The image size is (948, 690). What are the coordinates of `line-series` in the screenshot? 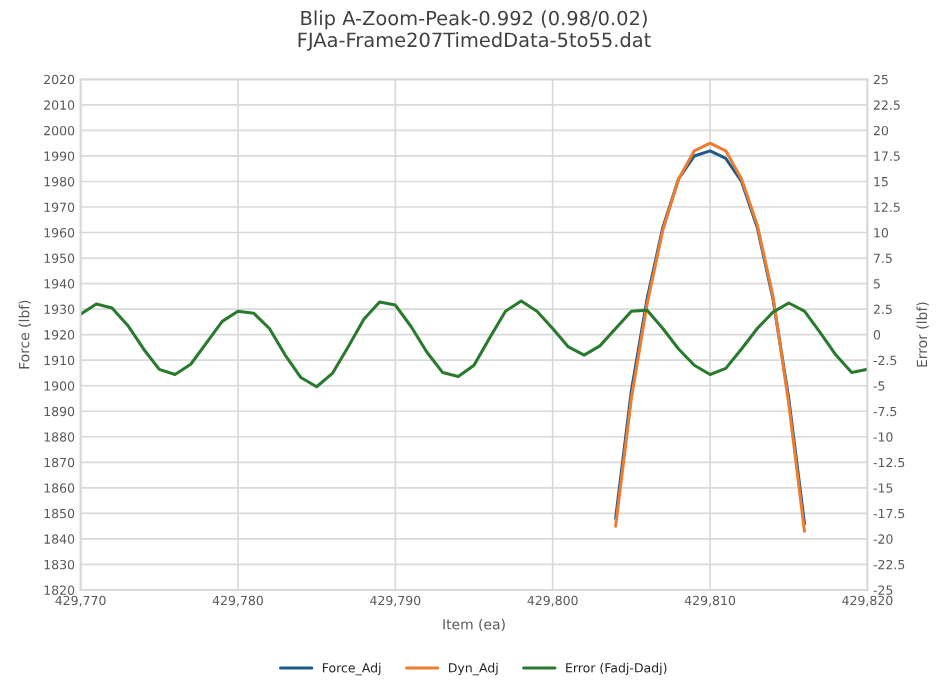 It's located at (474, 344).